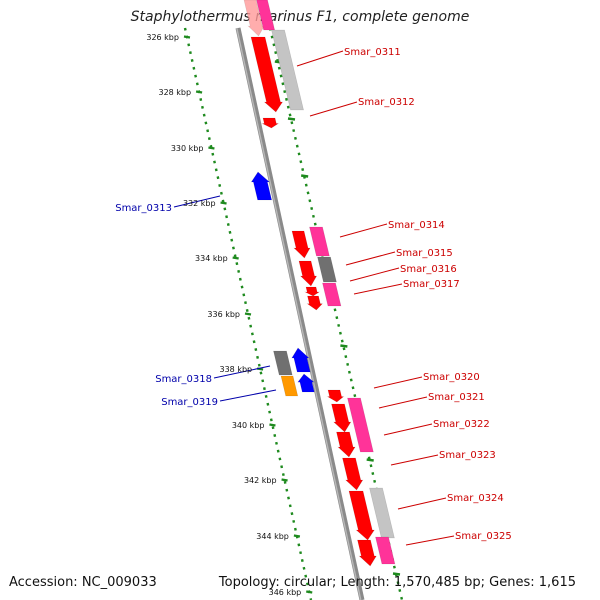 Image resolution: width=600 pixels, height=600 pixels. What do you see at coordinates (386, 102) in the screenshot?
I see `gene-label: Smar_0312` at bounding box center [386, 102].